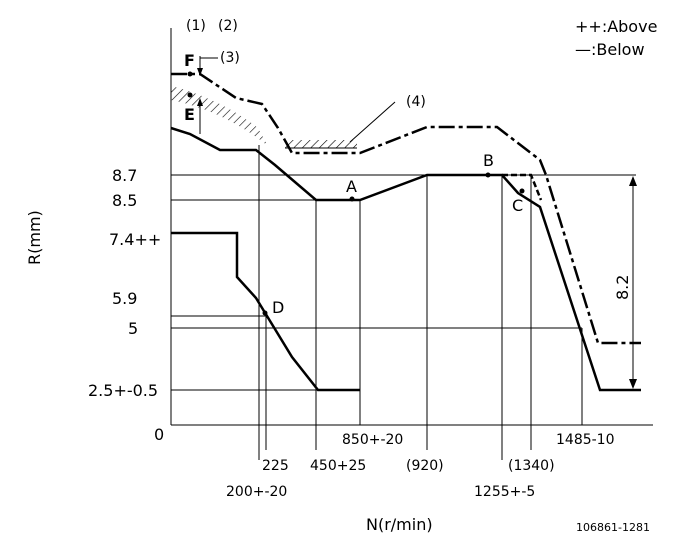  What do you see at coordinates (228, 26) in the screenshot?
I see `callout-2: (2)` at bounding box center [228, 26].